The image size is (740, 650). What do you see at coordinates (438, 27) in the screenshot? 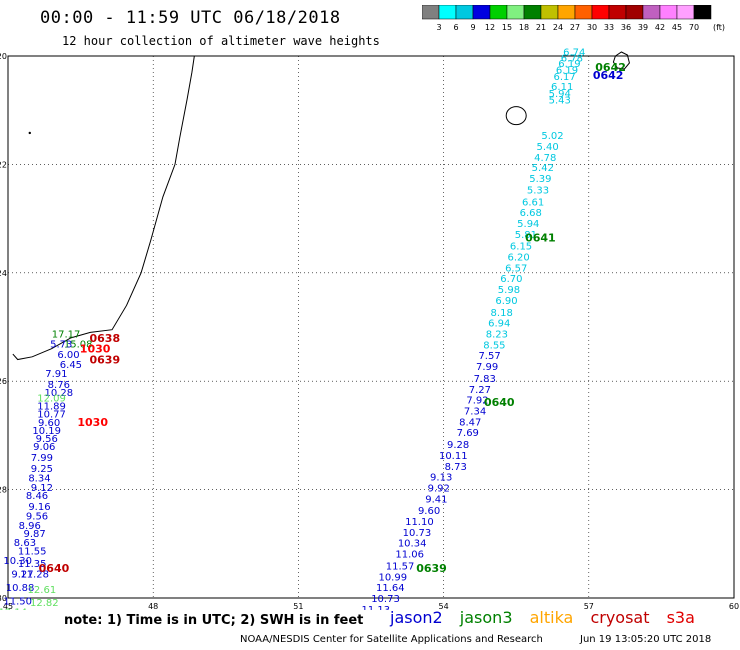
I see `colorbar-label: 3` at bounding box center [438, 27].